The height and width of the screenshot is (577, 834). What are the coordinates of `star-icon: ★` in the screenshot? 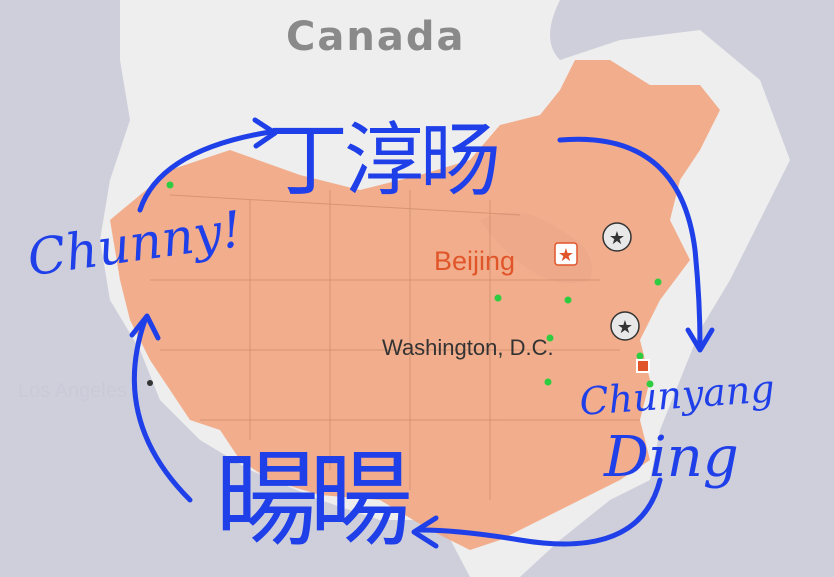 It's located at (566, 255).